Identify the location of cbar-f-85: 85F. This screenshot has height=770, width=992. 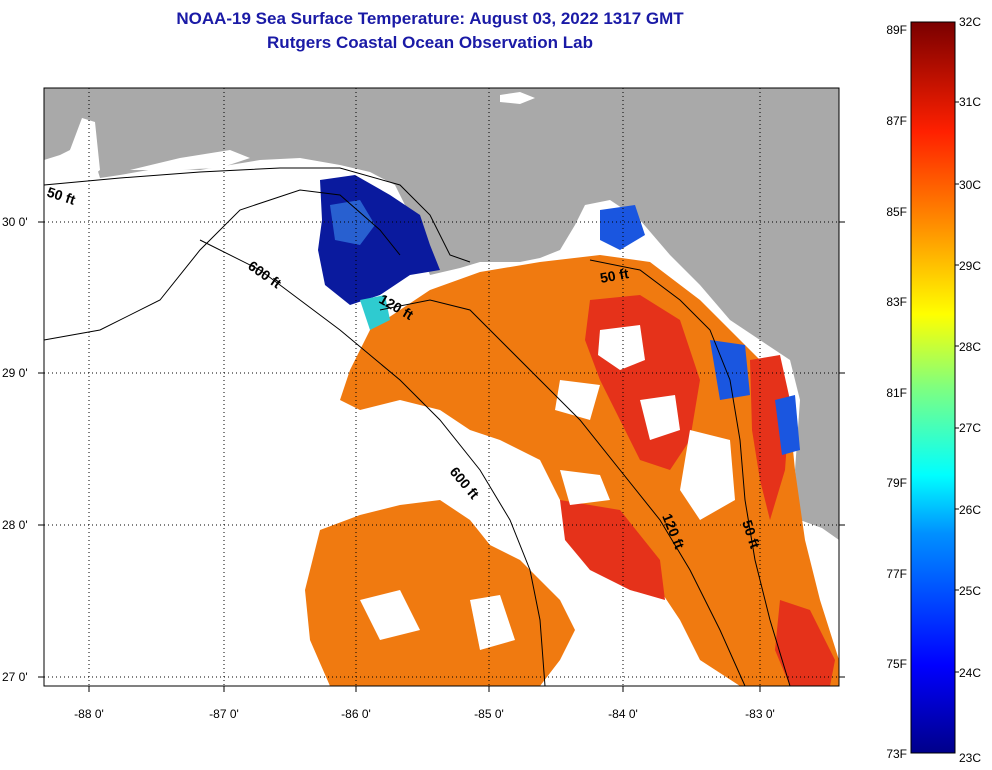
(896, 212).